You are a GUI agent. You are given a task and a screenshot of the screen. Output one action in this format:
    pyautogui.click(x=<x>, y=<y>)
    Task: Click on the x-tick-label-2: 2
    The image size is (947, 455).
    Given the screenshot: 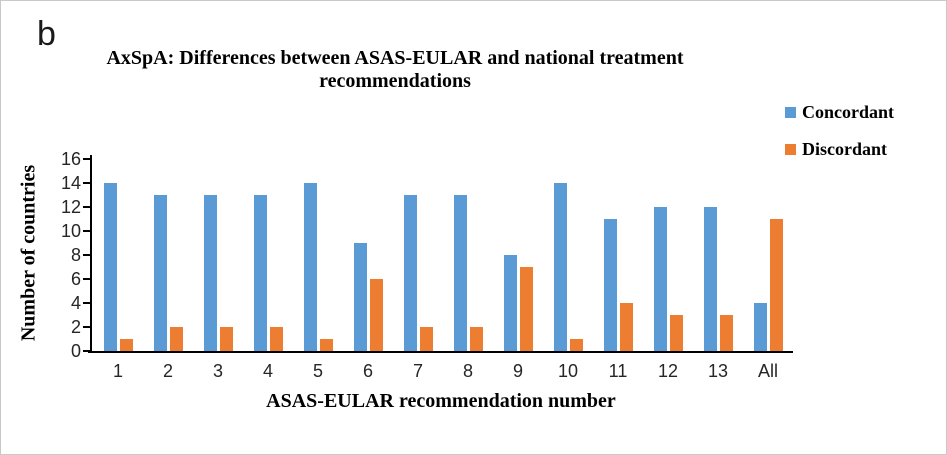 What is the action you would take?
    pyautogui.click(x=167, y=371)
    